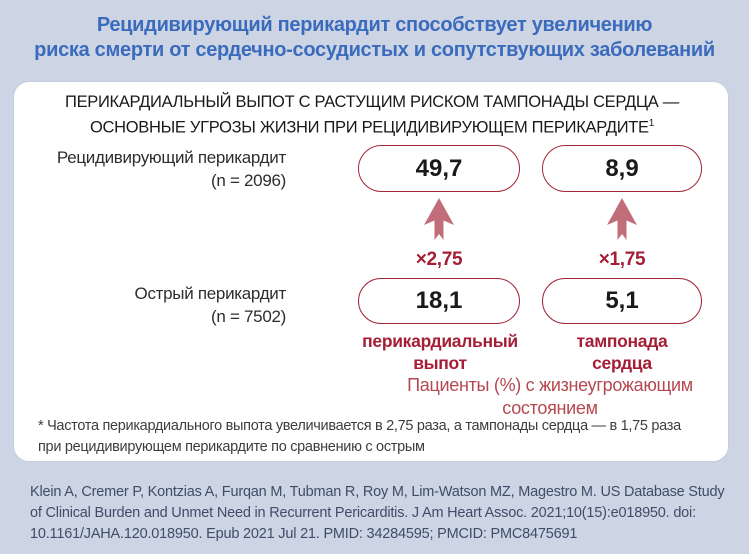 This screenshot has height=554, width=749. Describe the element at coordinates (622, 301) in the screenshot. I see `value-pill-acute-tamponade: 5,1` at that location.